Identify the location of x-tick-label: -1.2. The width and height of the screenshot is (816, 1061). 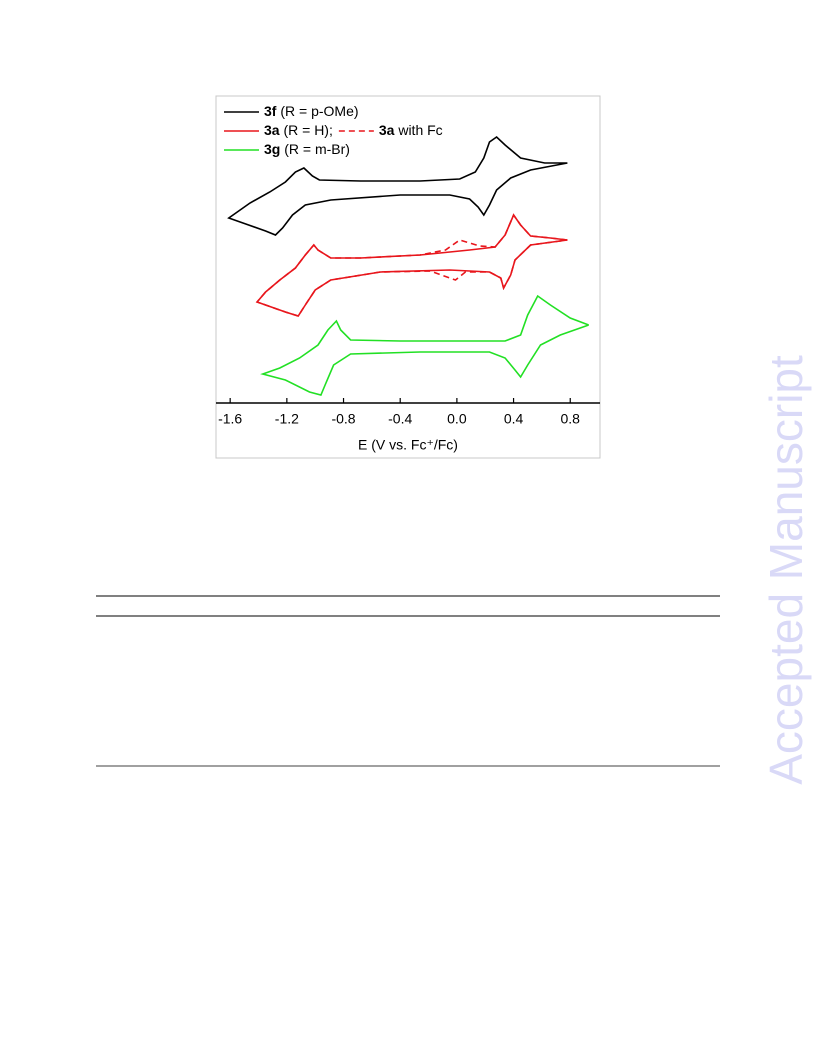
(287, 419).